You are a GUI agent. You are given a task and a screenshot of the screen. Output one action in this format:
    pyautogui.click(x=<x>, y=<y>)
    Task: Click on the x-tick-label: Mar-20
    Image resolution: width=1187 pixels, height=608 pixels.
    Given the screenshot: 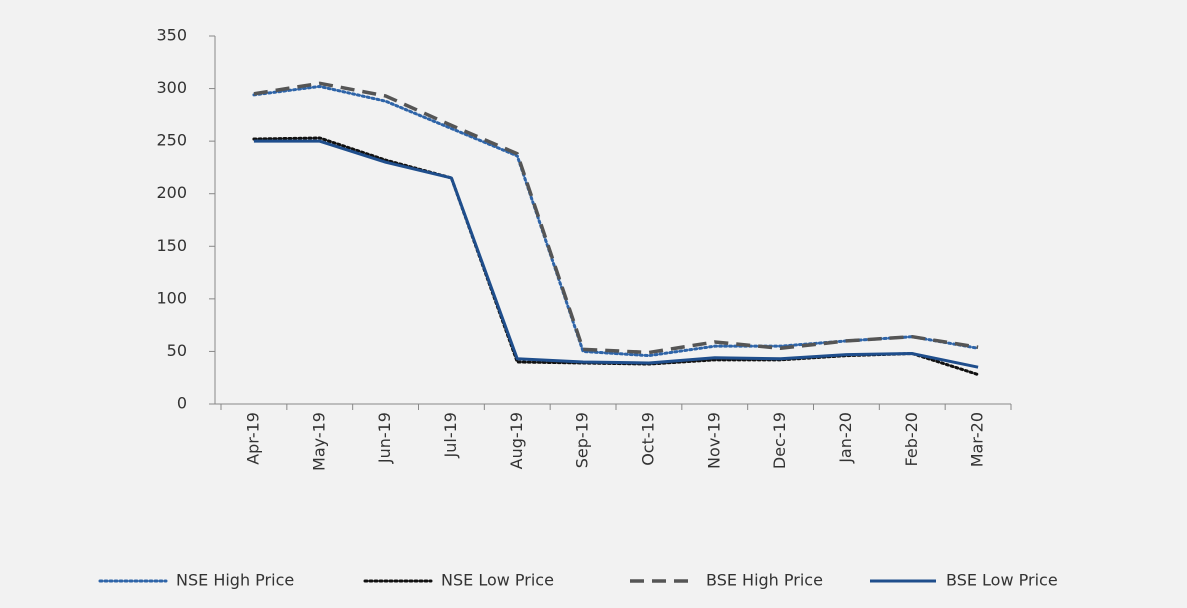 What is the action you would take?
    pyautogui.click(x=977, y=439)
    